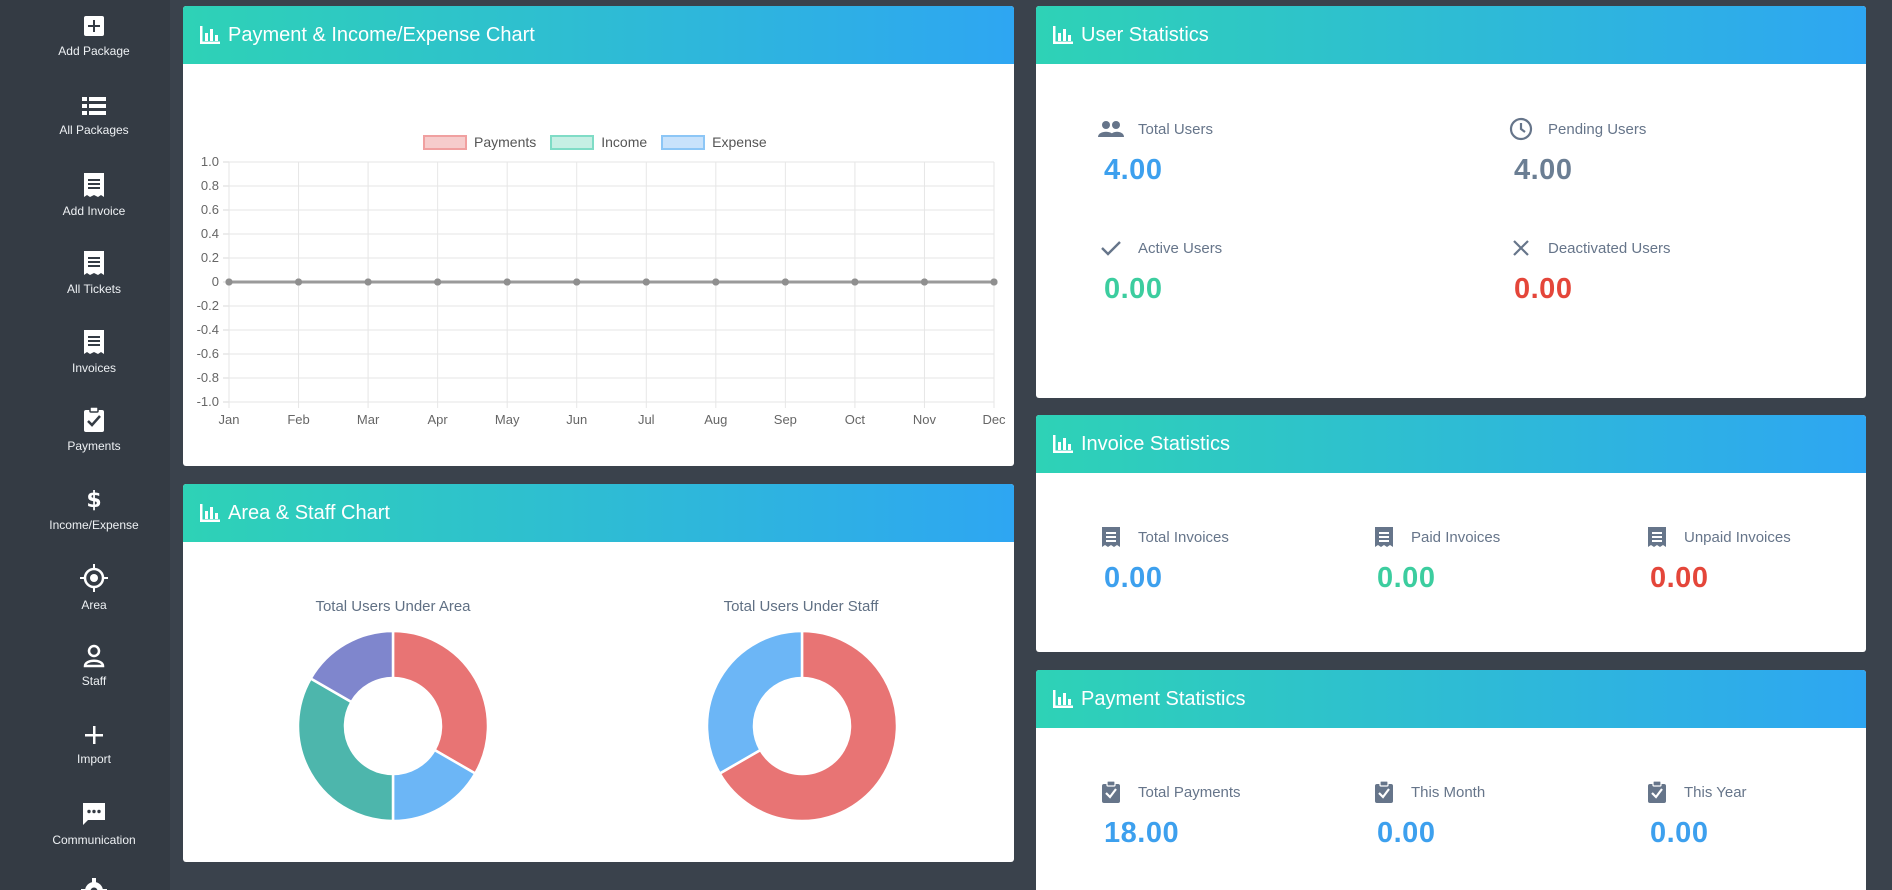  I want to click on stat-active-users: Active Users 0.00, so click(1160, 270).